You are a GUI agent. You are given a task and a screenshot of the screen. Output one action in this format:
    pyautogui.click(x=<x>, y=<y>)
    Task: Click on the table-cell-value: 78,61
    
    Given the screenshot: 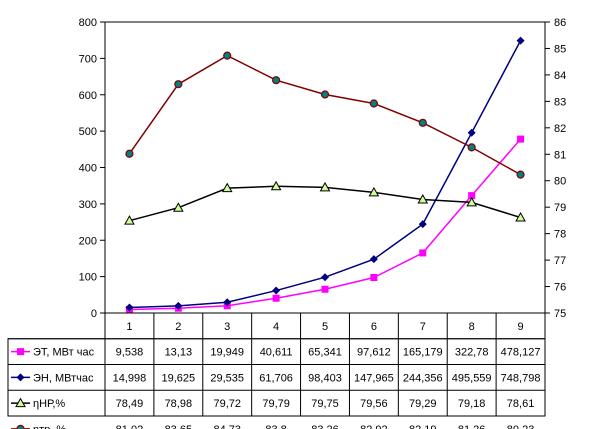 What is the action you would take?
    pyautogui.click(x=521, y=404)
    